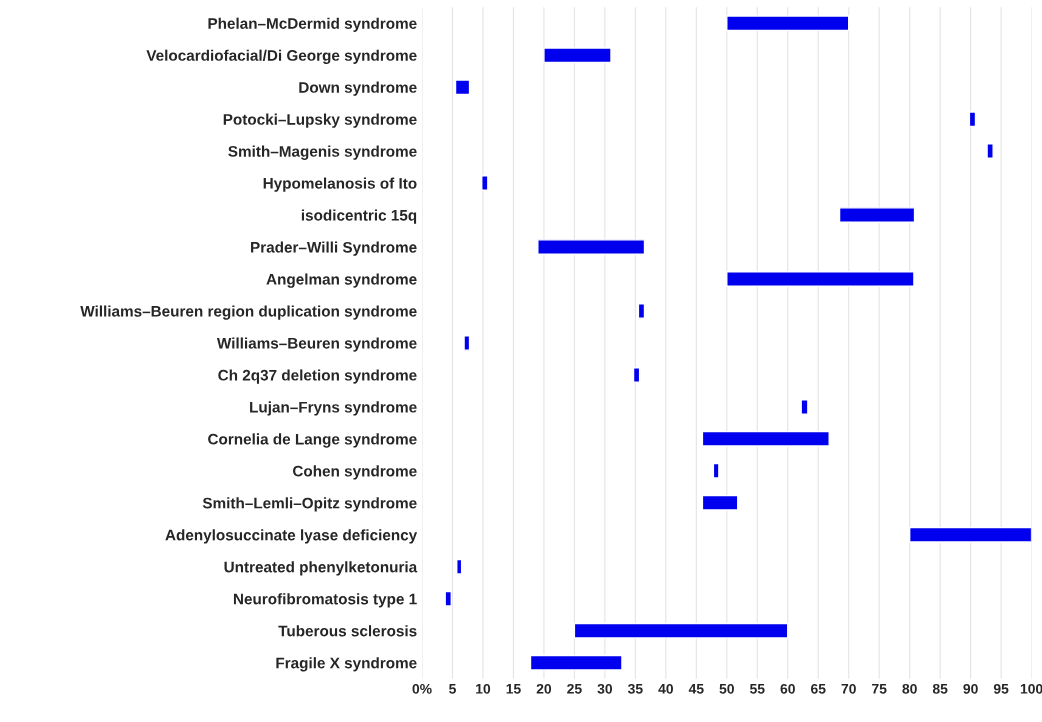  What do you see at coordinates (970, 688) in the screenshot?
I see `x-tick-label: 90` at bounding box center [970, 688].